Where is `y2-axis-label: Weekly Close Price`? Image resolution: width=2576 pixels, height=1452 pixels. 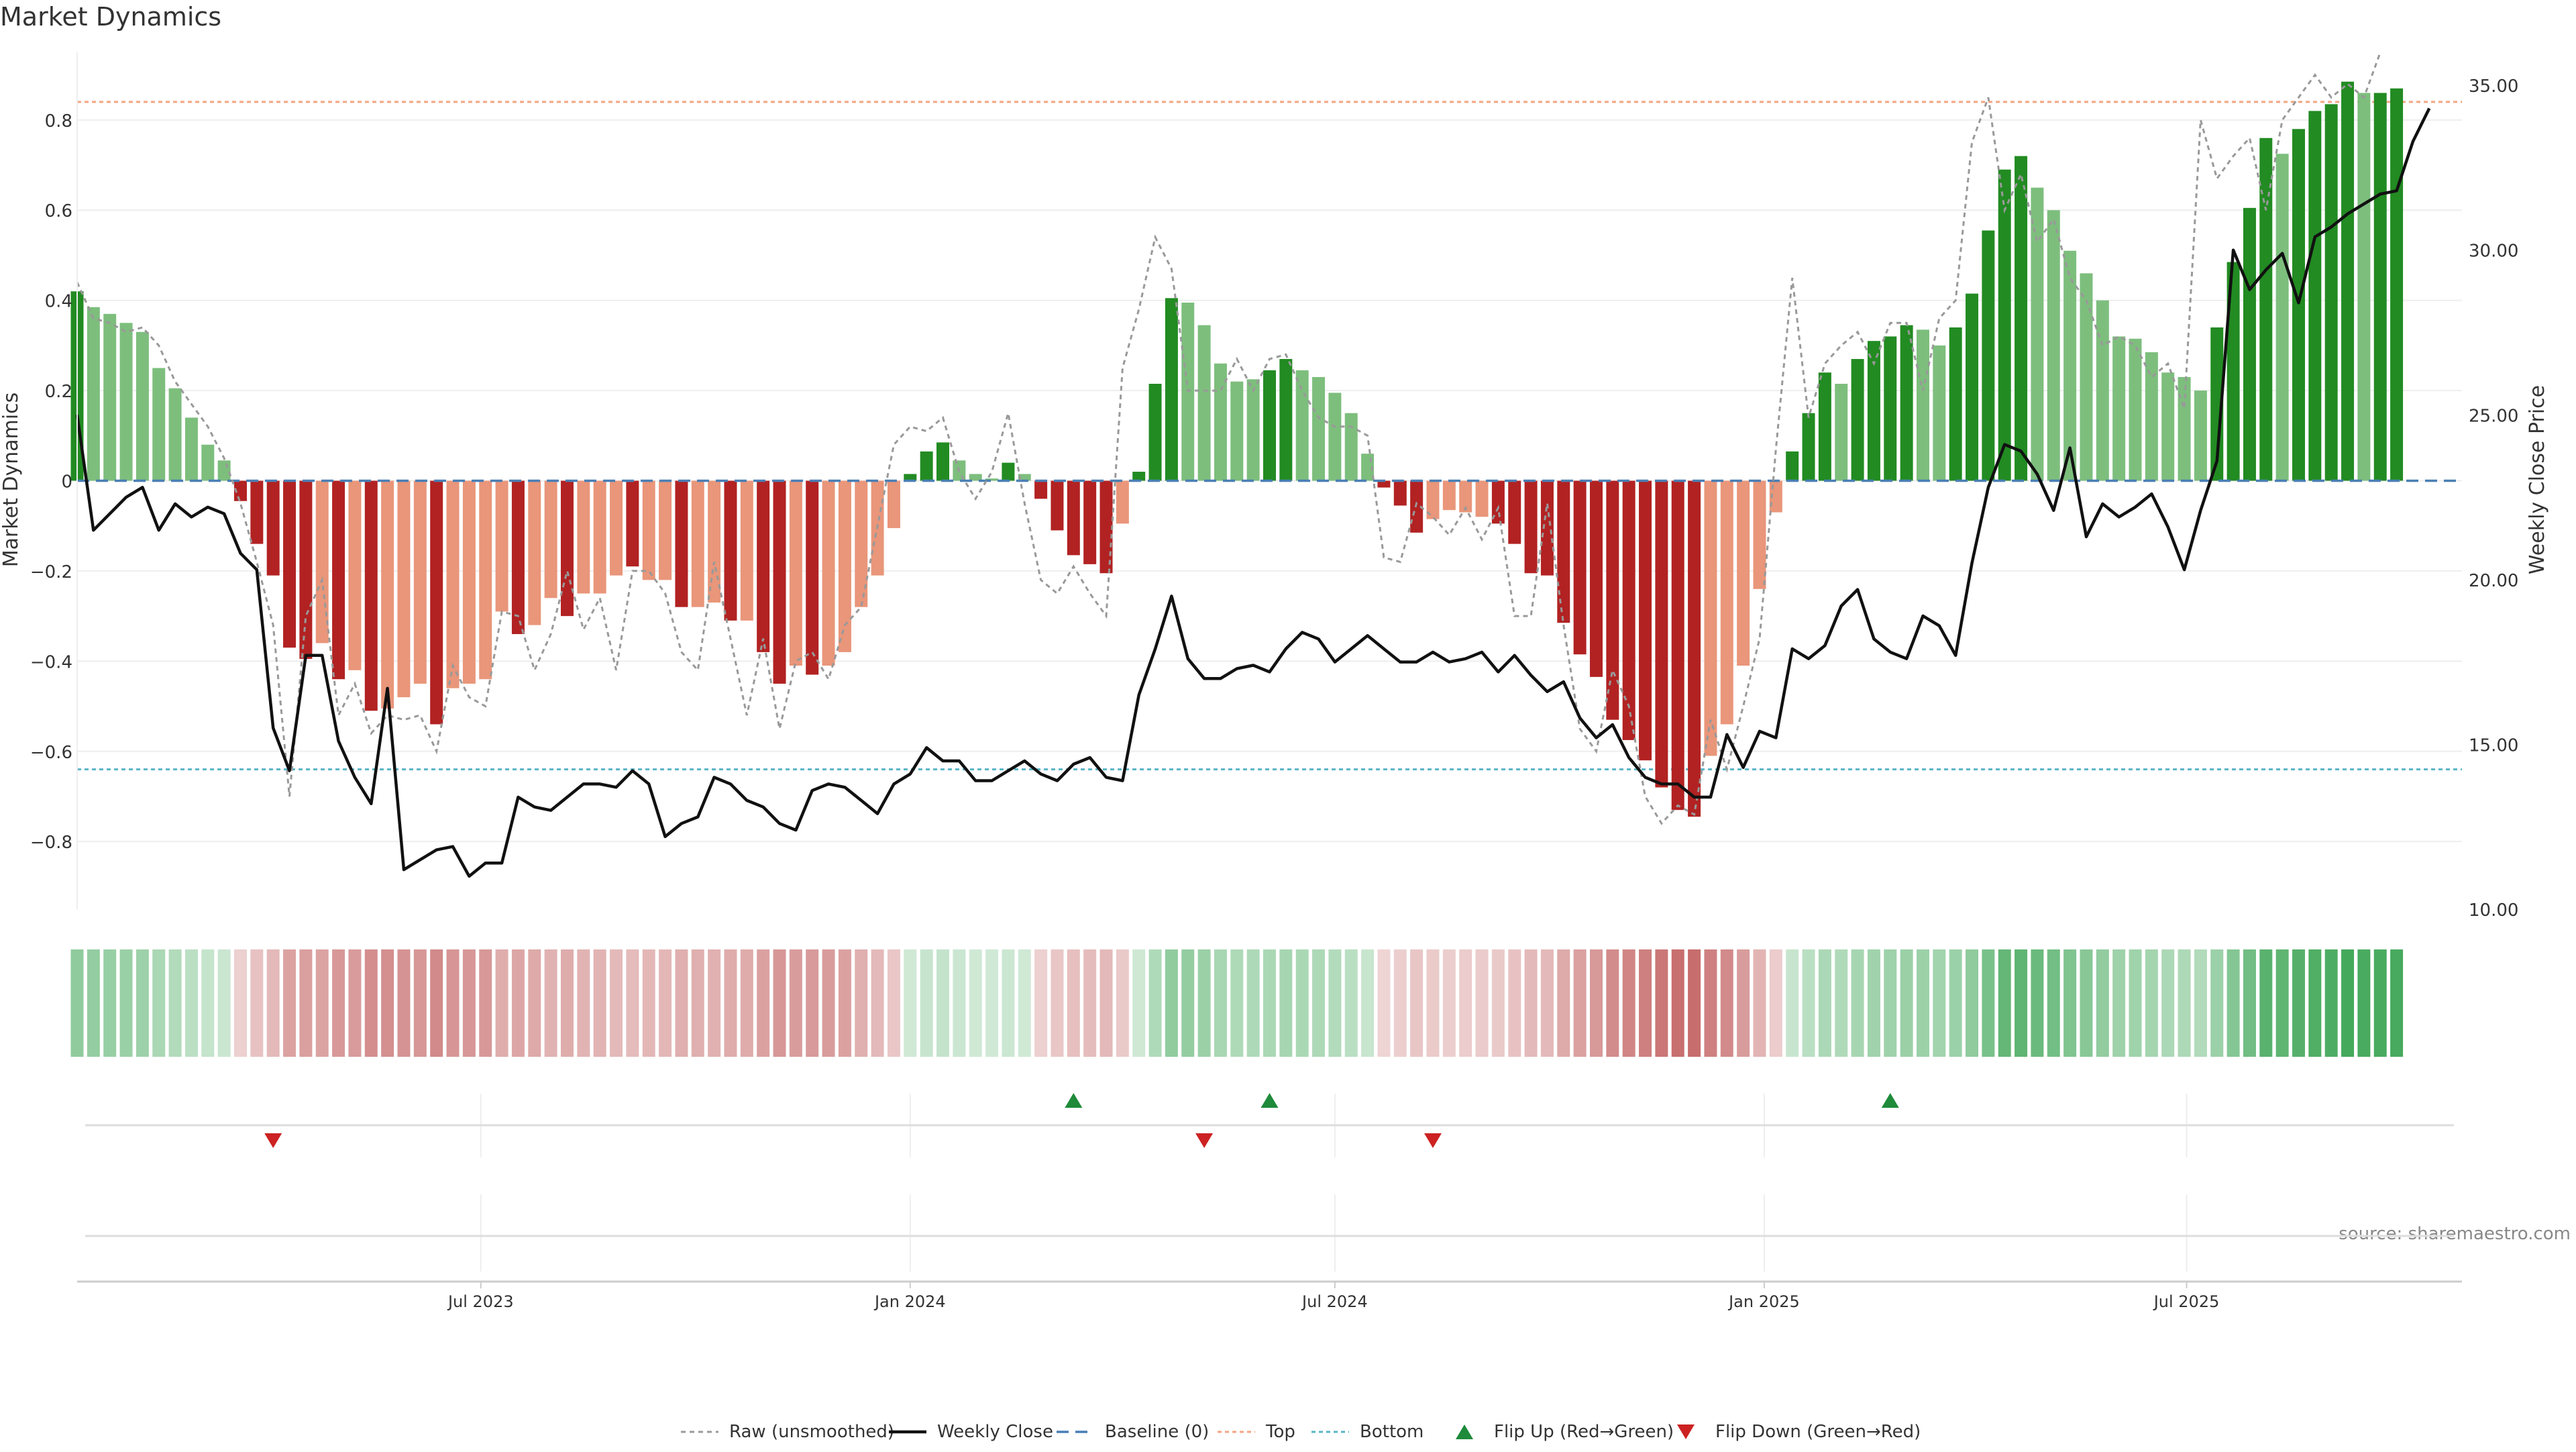
y2-axis-label: Weekly Close Price is located at coordinates (2537, 480).